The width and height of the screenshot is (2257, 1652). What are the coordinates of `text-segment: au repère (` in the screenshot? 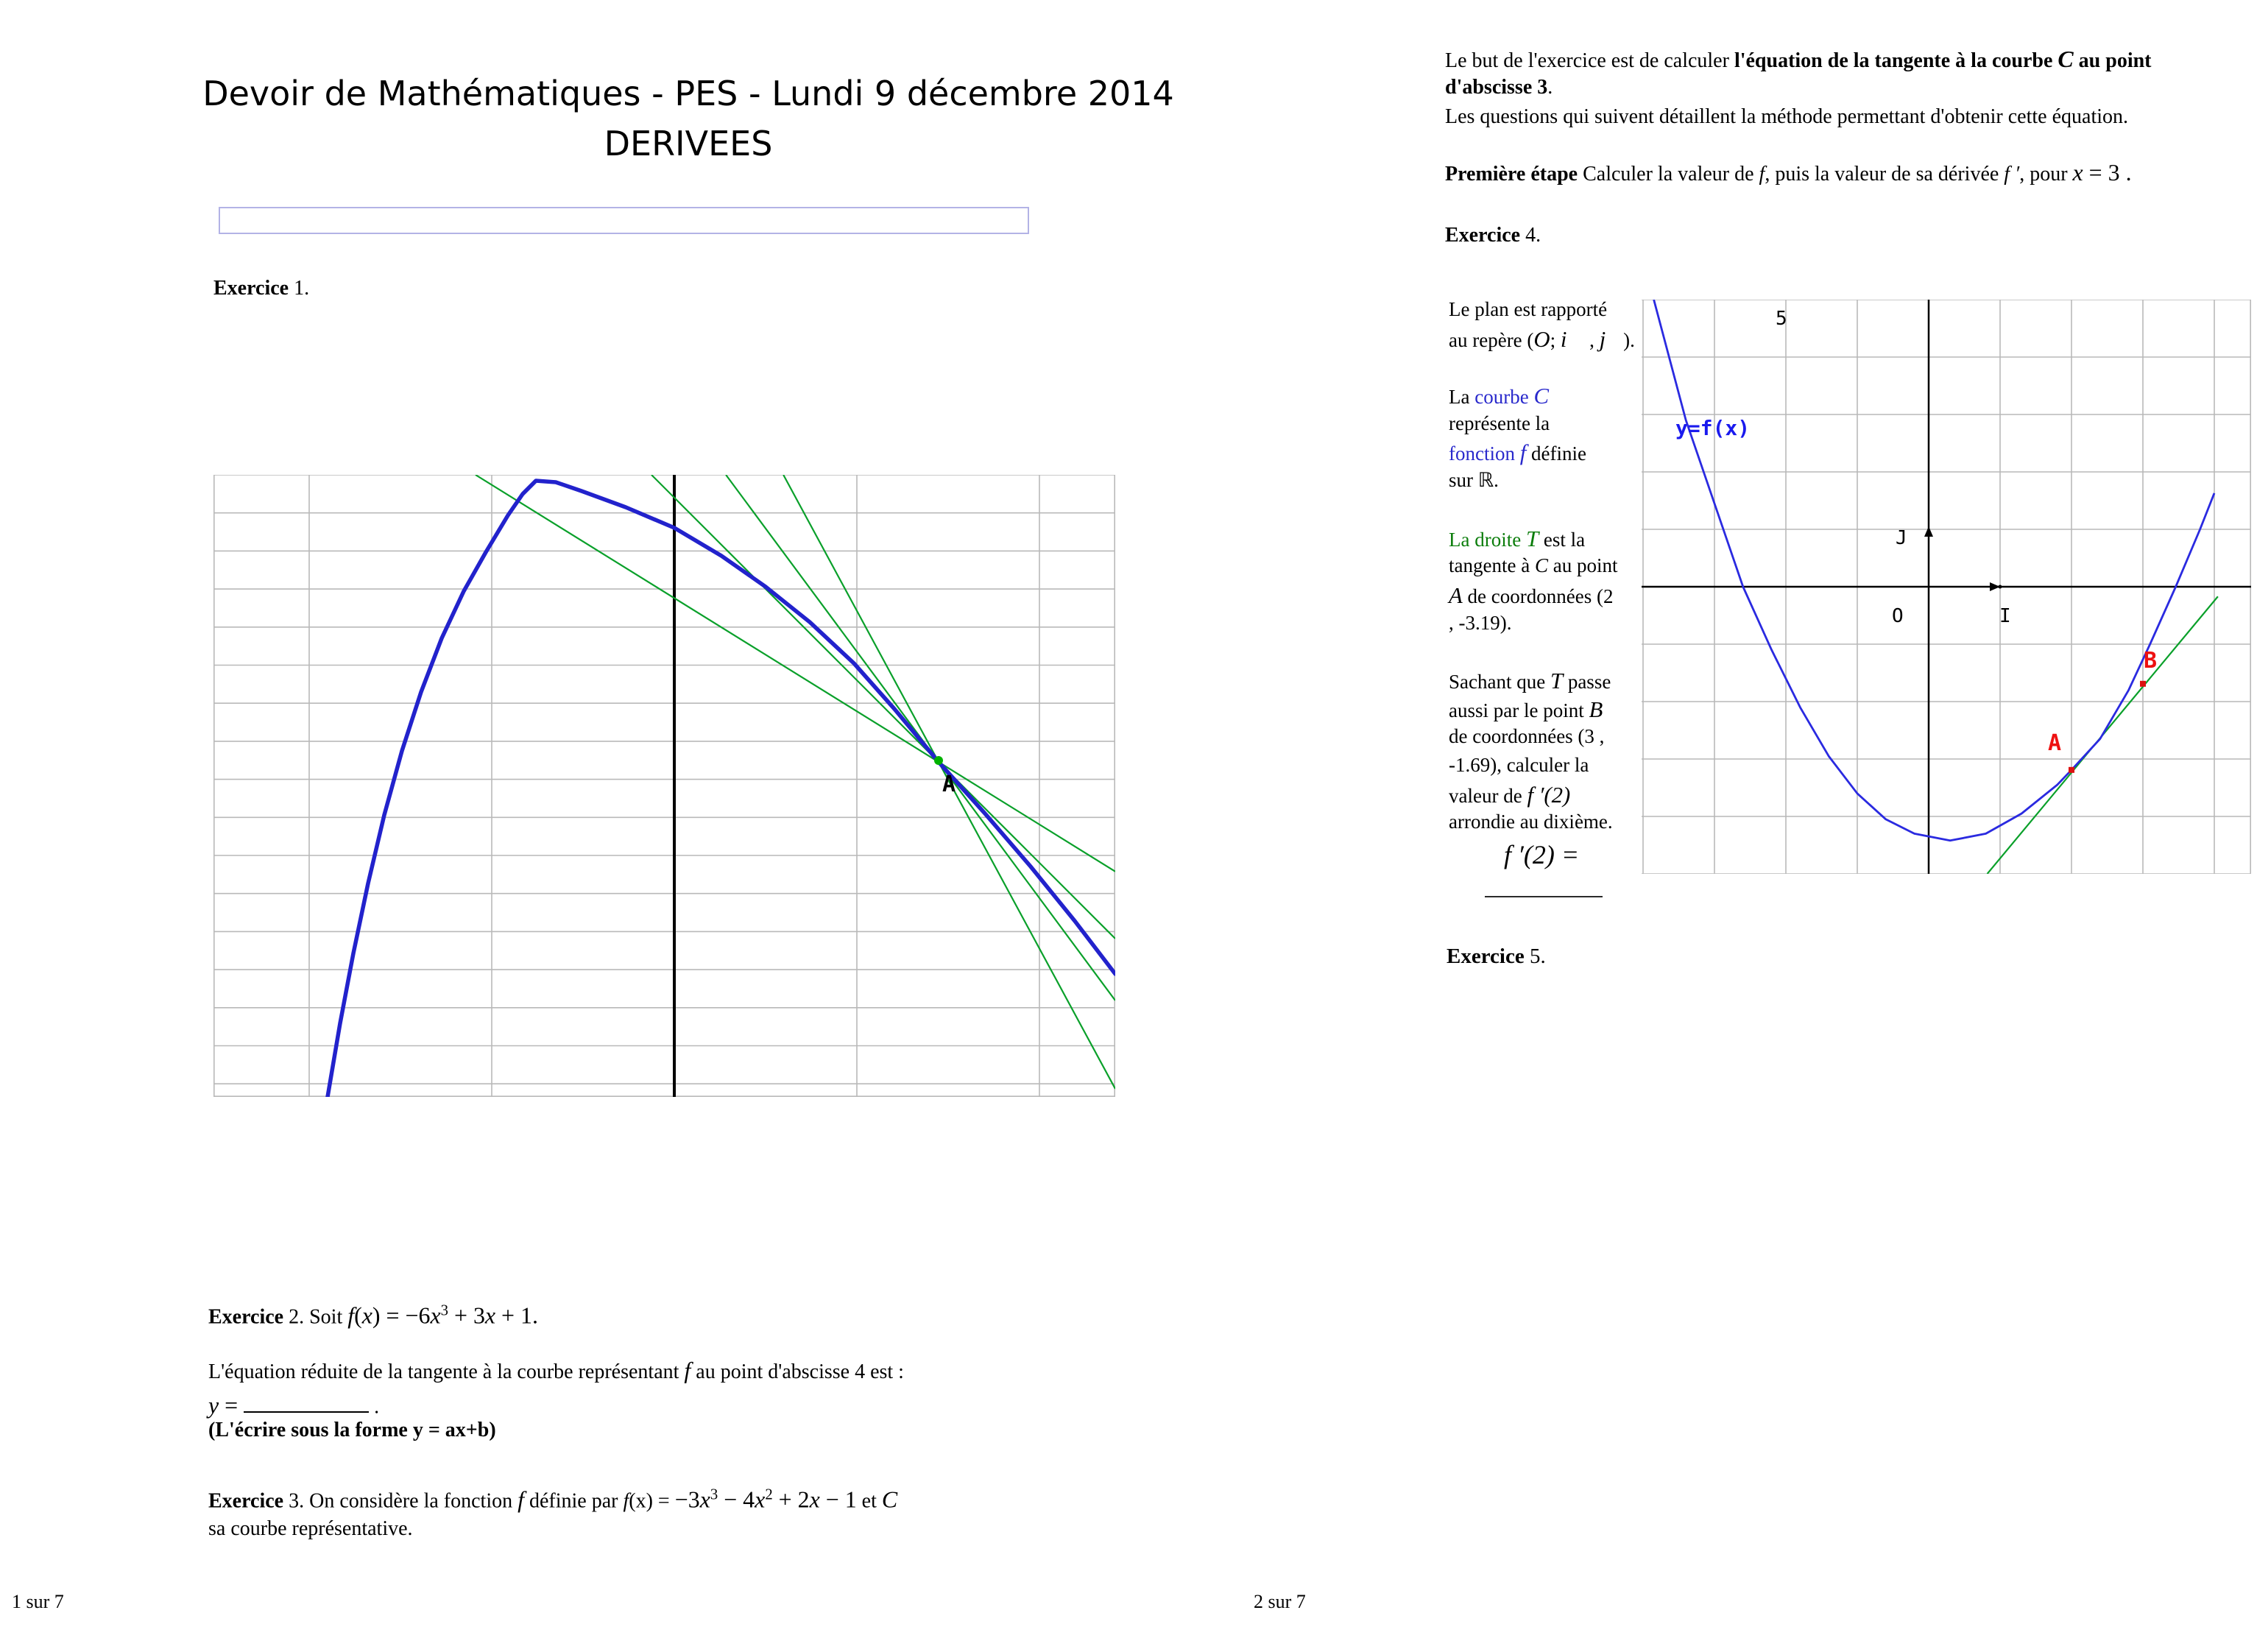 It's located at (1491, 339).